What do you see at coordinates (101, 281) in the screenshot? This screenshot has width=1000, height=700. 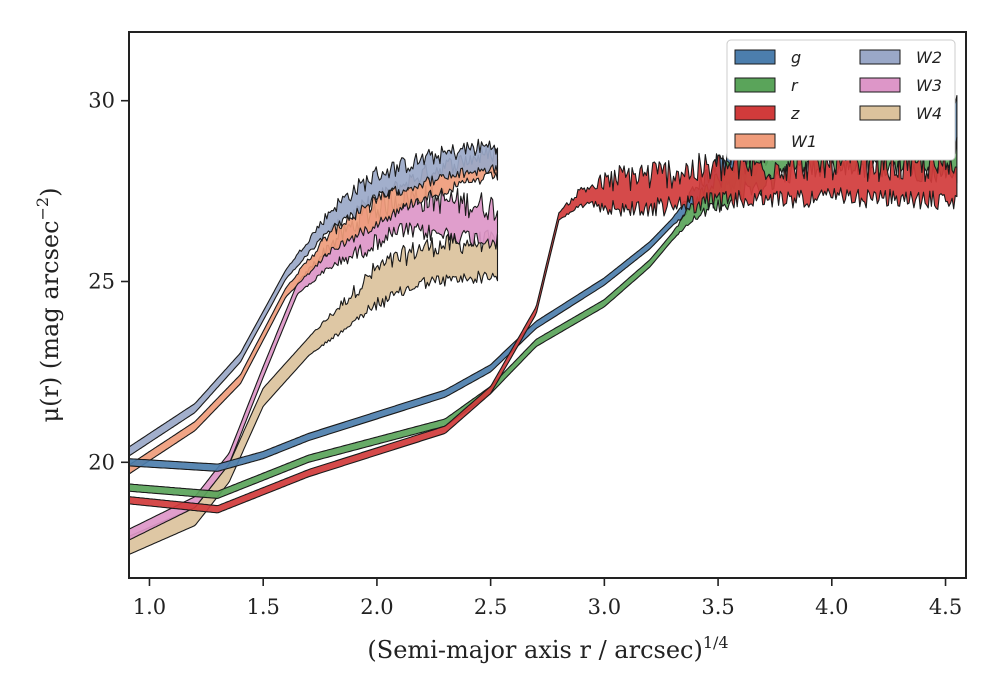 I see `y-tick-label: 25` at bounding box center [101, 281].